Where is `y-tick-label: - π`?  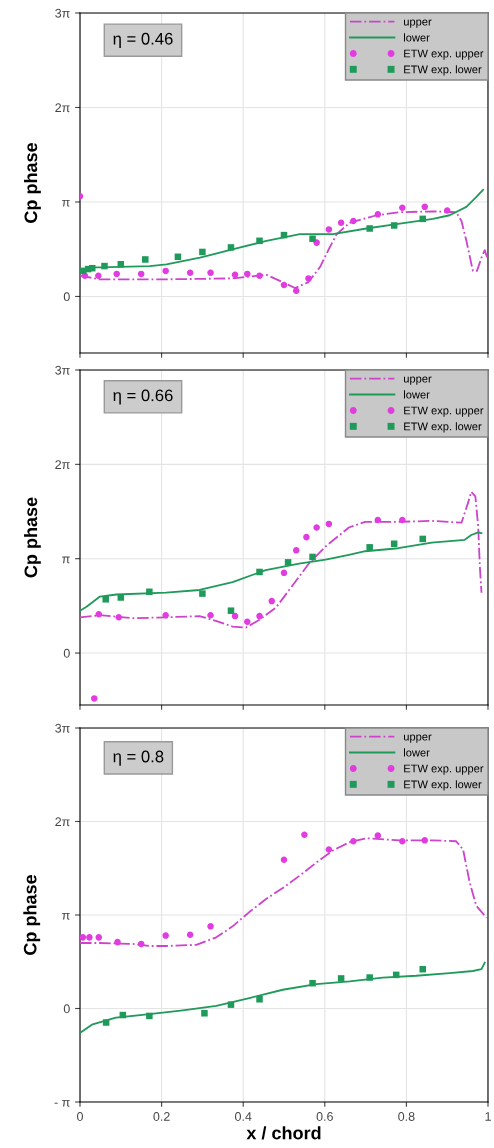 y-tick-label: - π is located at coordinates (62, 1103).